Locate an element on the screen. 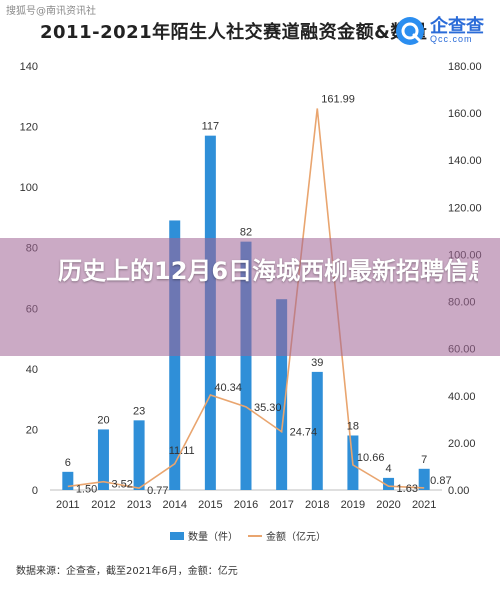 This screenshot has height=590, width=500. x-tick-label: 2014 is located at coordinates (174, 505).